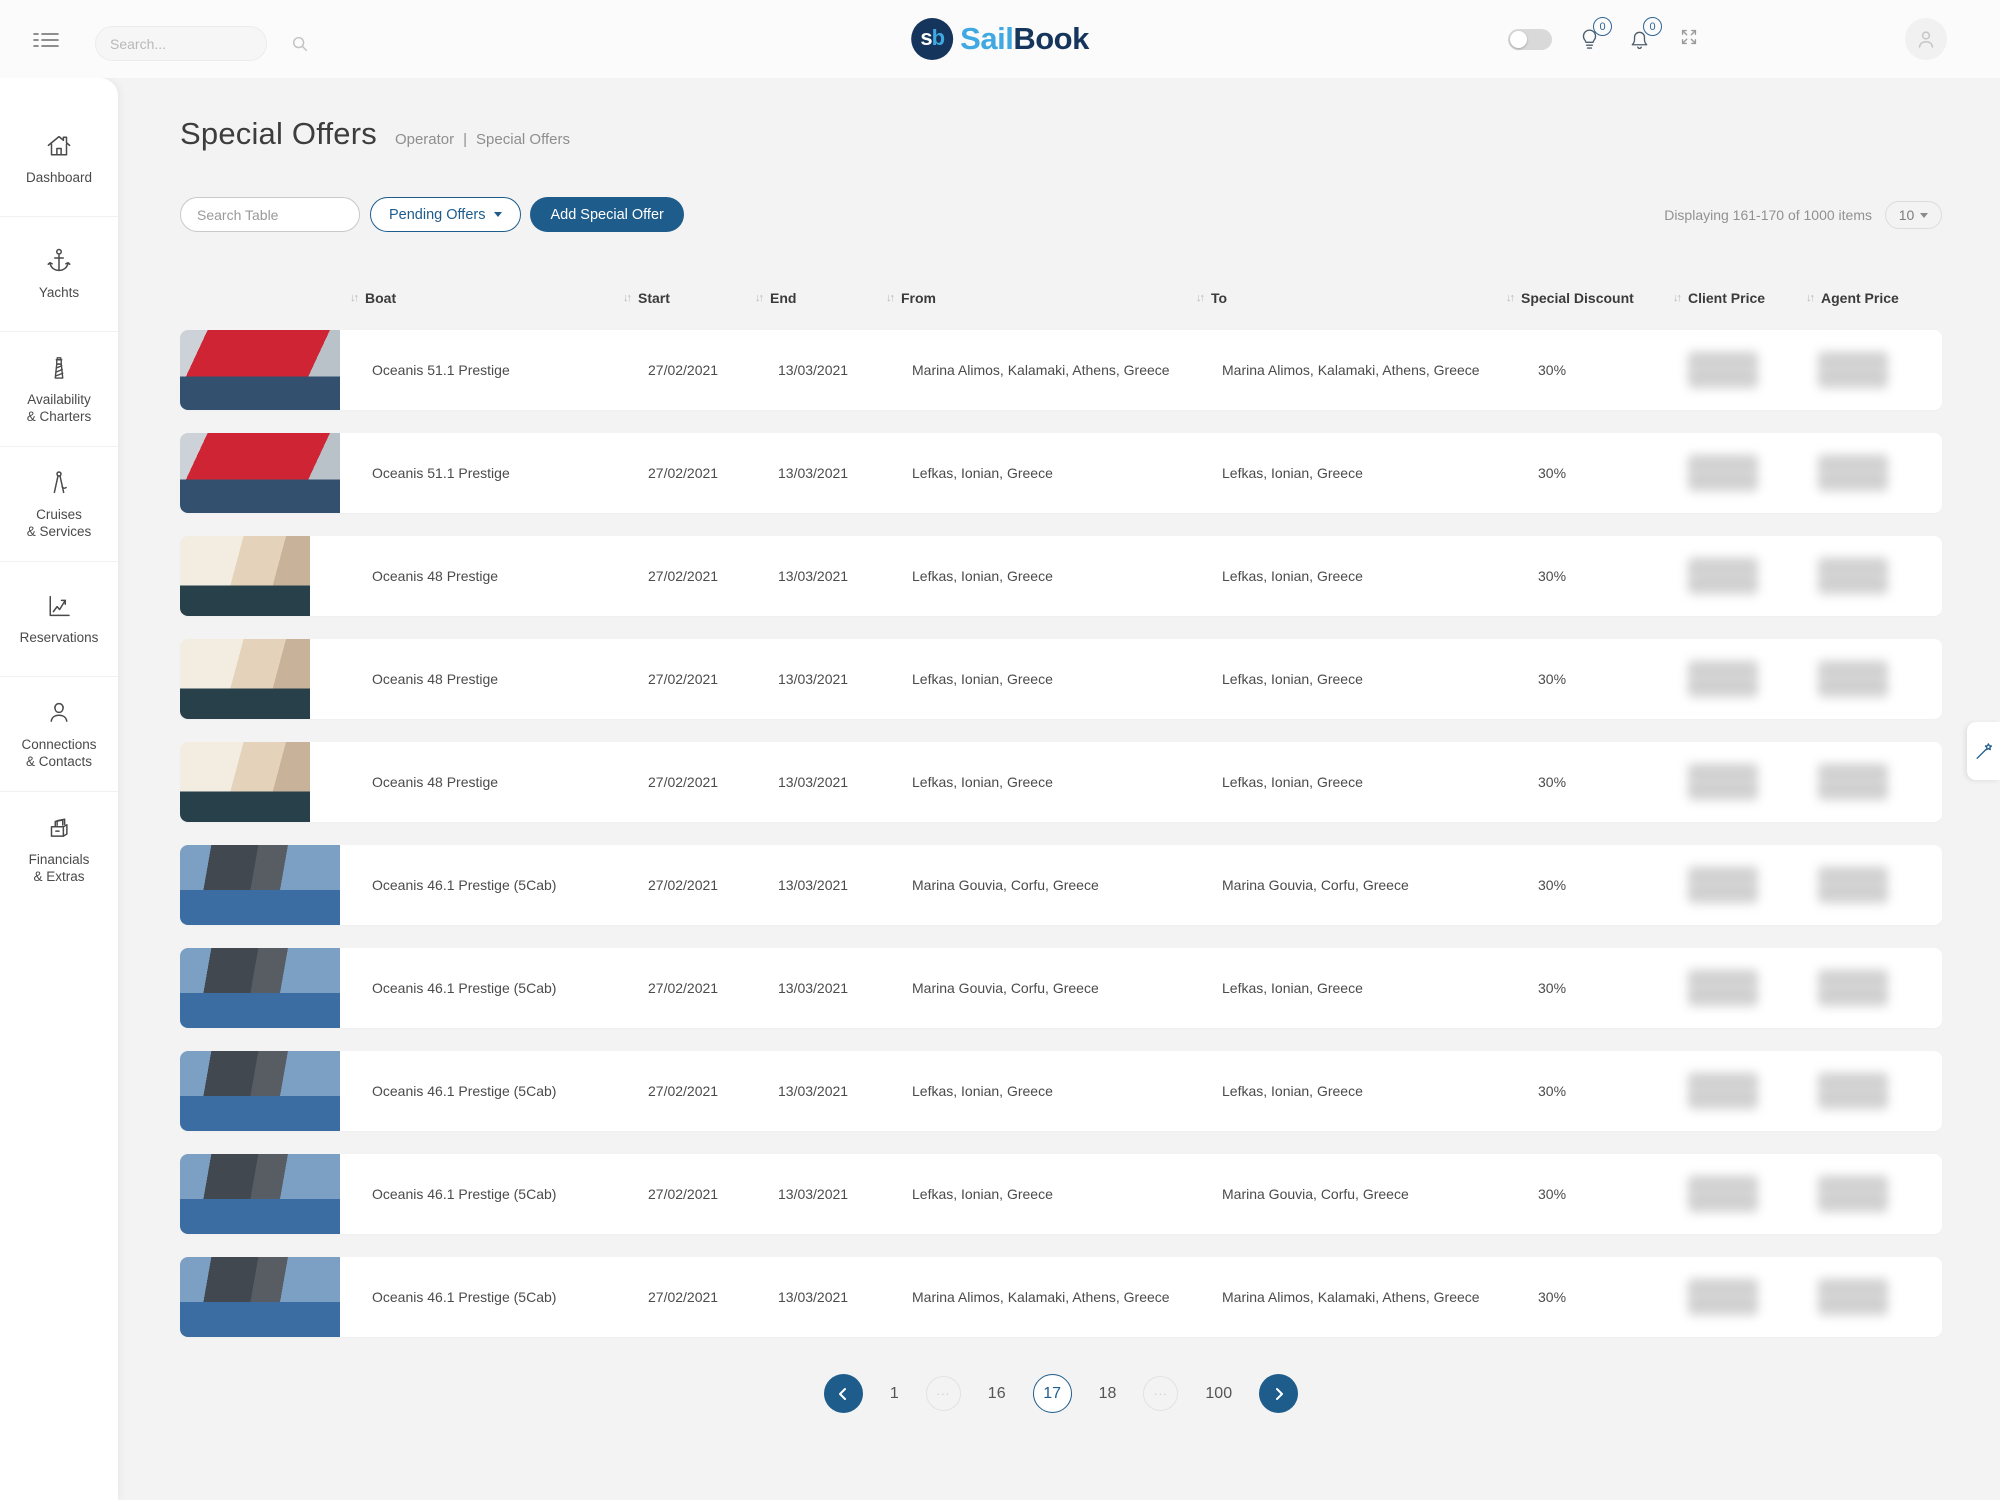  What do you see at coordinates (646, 298) in the screenshot?
I see `column-header-start: ↓↑ Start` at bounding box center [646, 298].